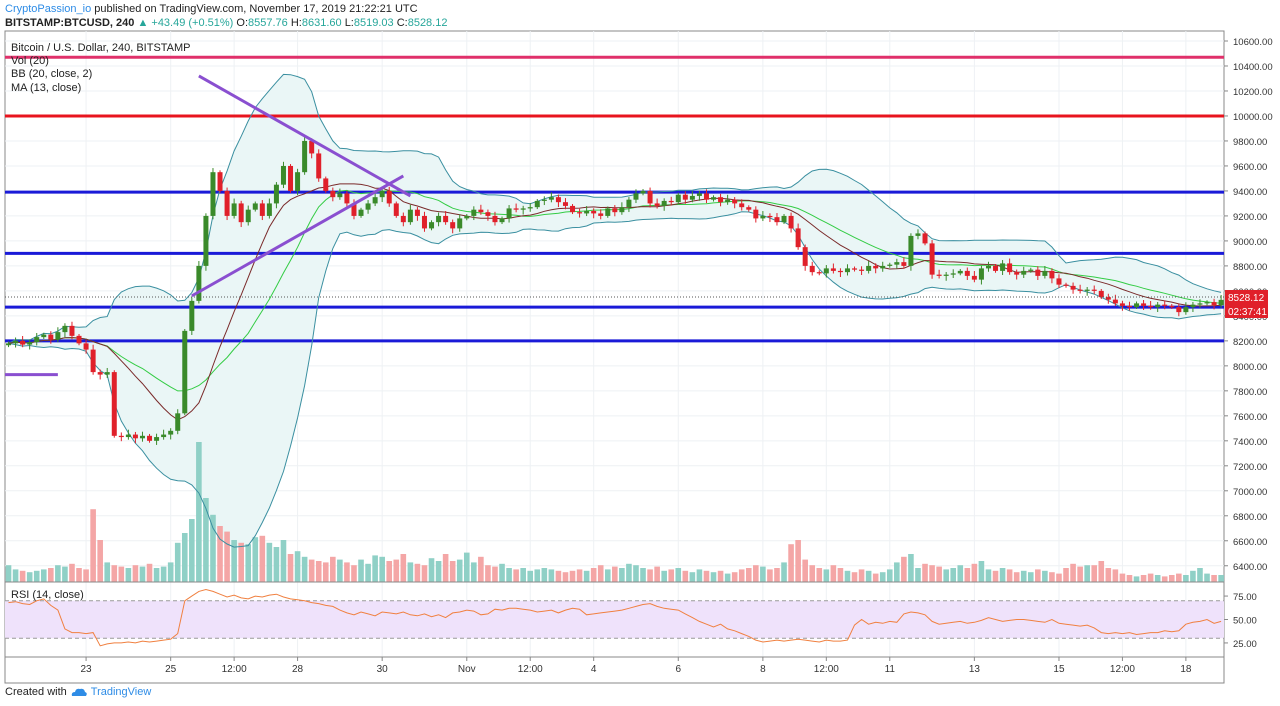 Image resolution: width=1280 pixels, height=706 pixels. What do you see at coordinates (51, 74) in the screenshot?
I see `bollinger-legend: BB (20, close, 2)` at bounding box center [51, 74].